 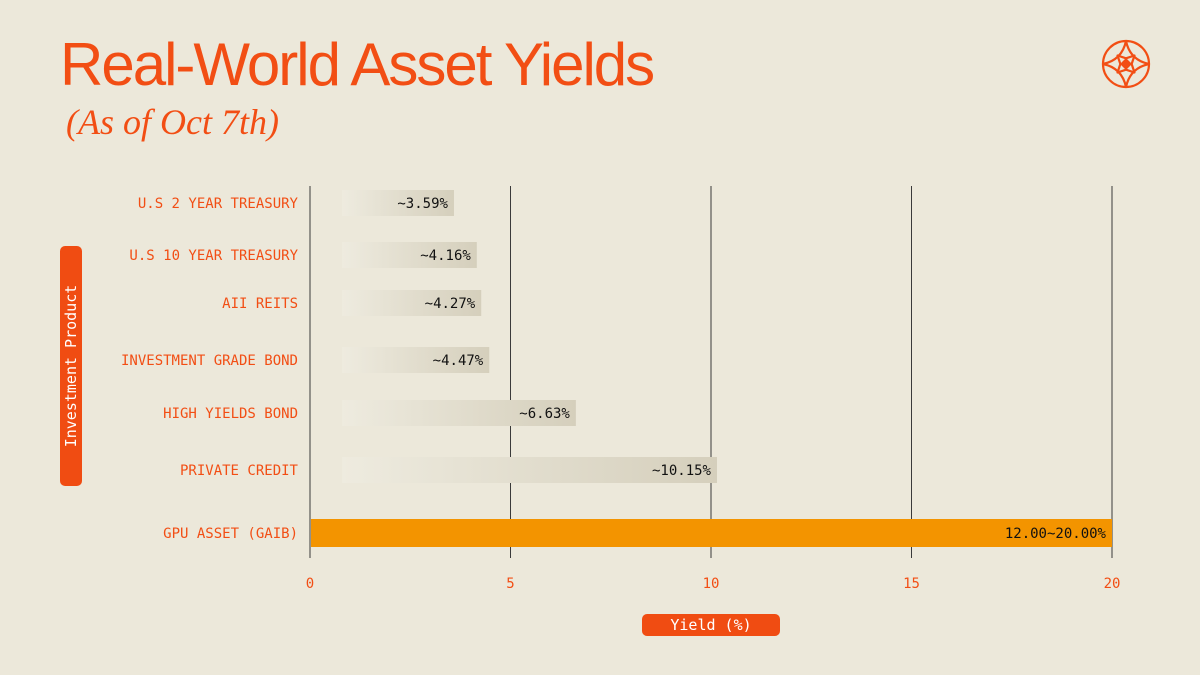 I want to click on x-tick-label: 15, so click(x=911, y=584).